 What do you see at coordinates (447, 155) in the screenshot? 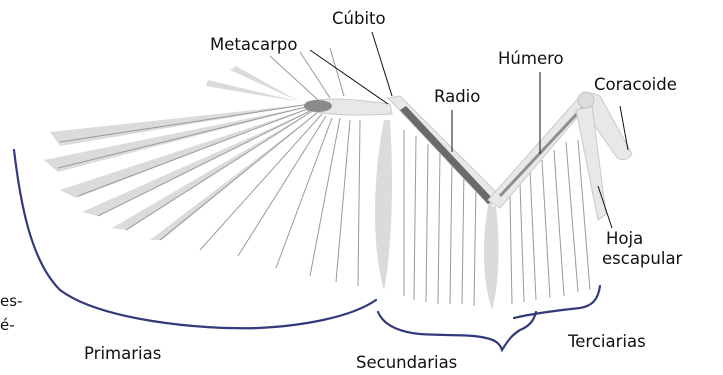
I see `radius-bone` at bounding box center [447, 155].